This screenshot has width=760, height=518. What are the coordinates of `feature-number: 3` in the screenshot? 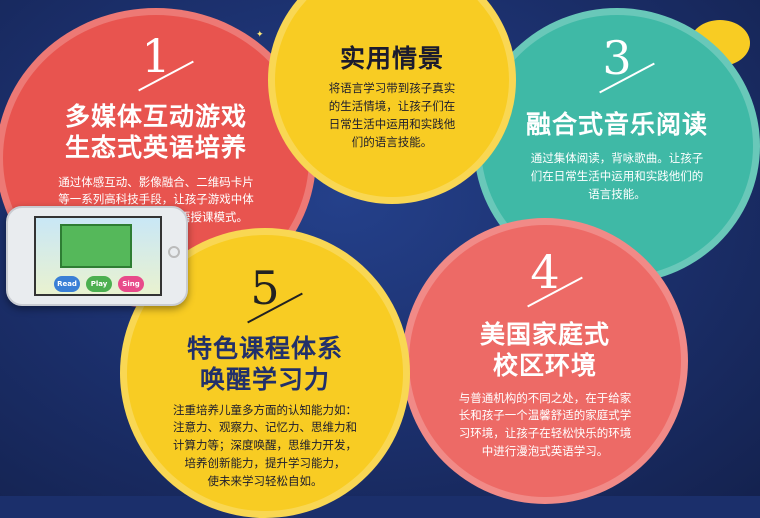 It's located at (627, 64).